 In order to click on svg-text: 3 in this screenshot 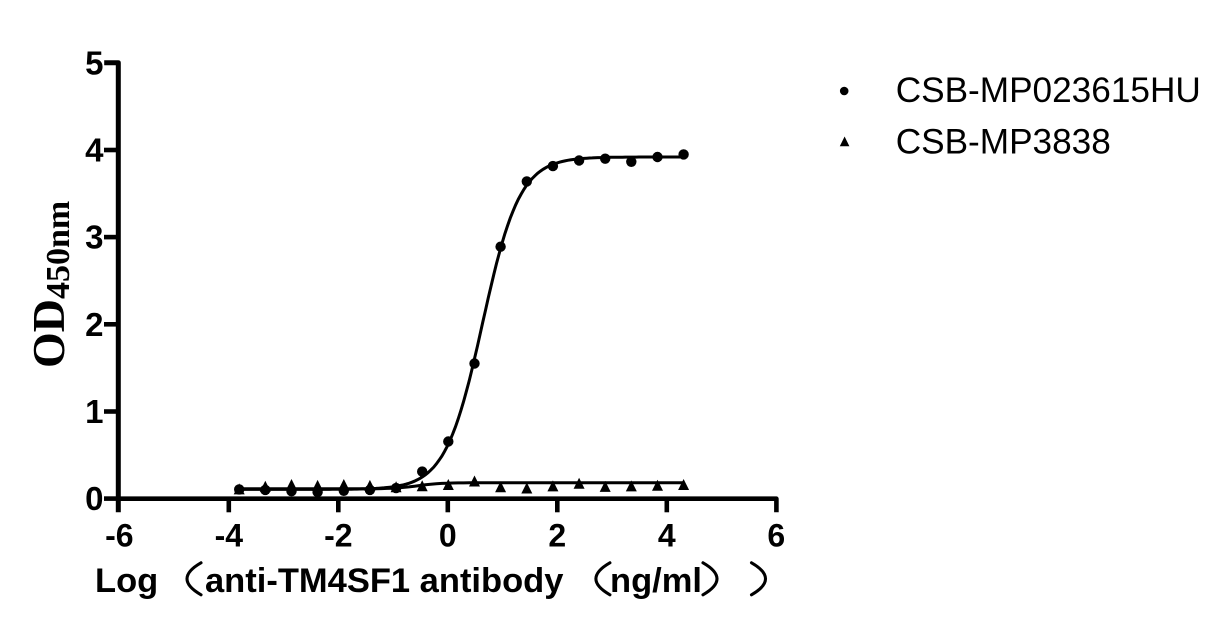, I will do `click(94, 237)`.